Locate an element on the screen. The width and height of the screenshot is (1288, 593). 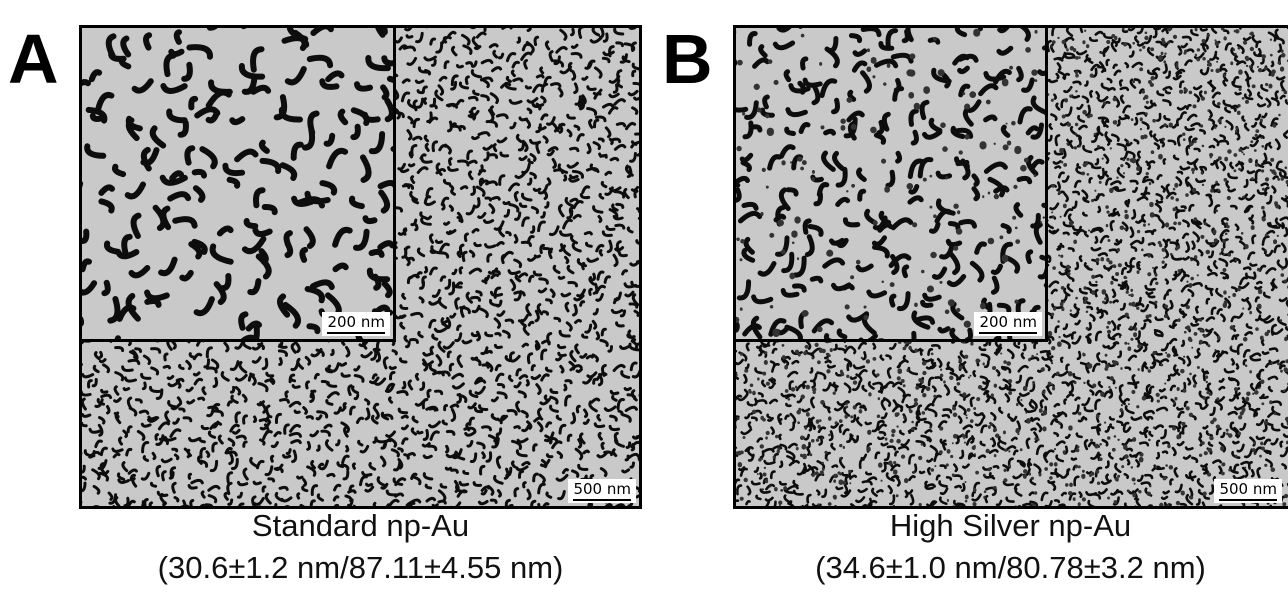
caption-values: (30.6±1.2 nm/87.11±4.55 nm) is located at coordinates (360, 567).